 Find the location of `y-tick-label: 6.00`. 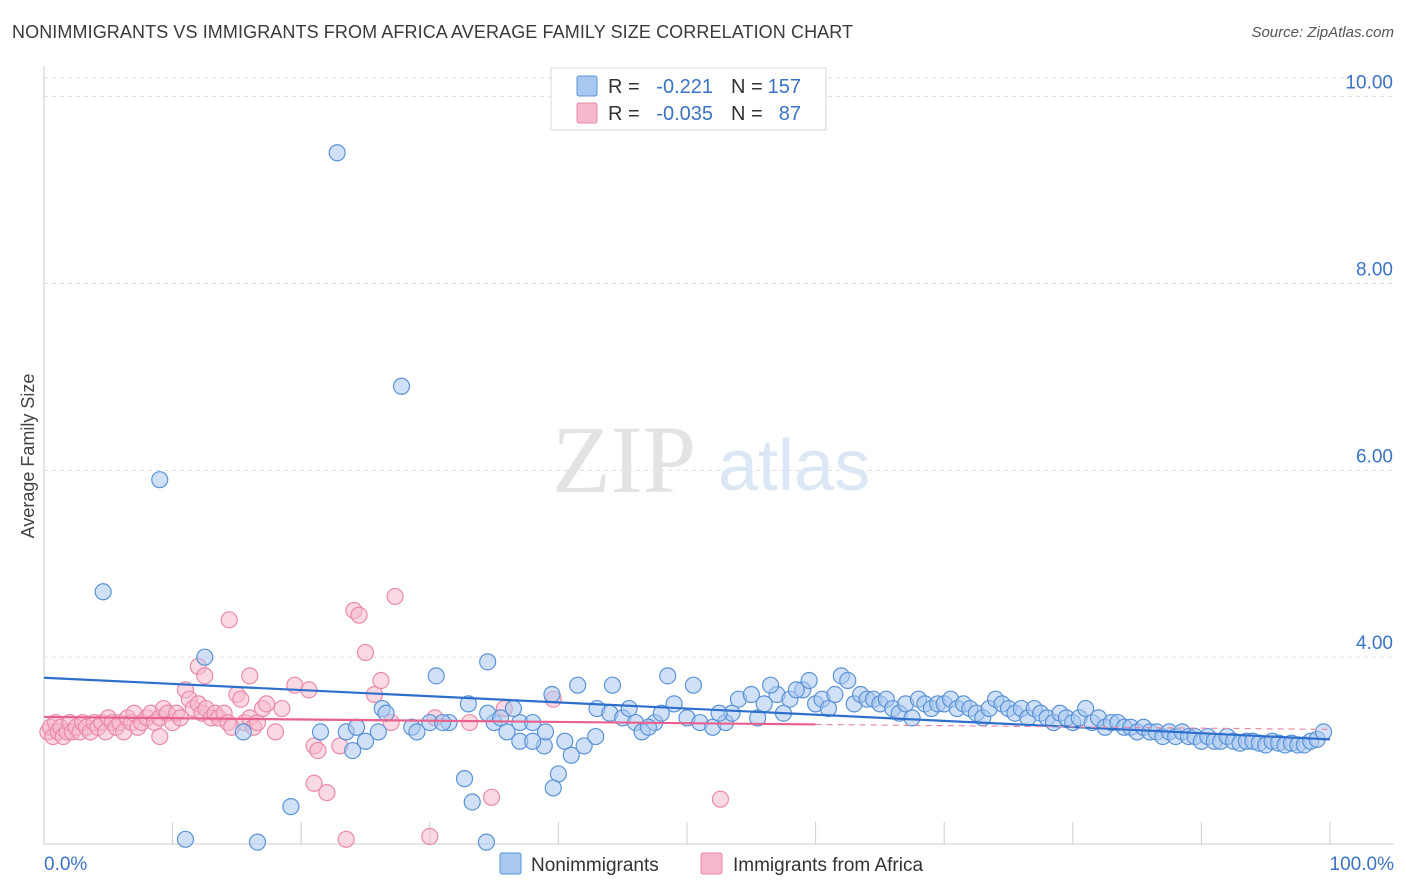

y-tick-label: 6.00 is located at coordinates (1374, 456).